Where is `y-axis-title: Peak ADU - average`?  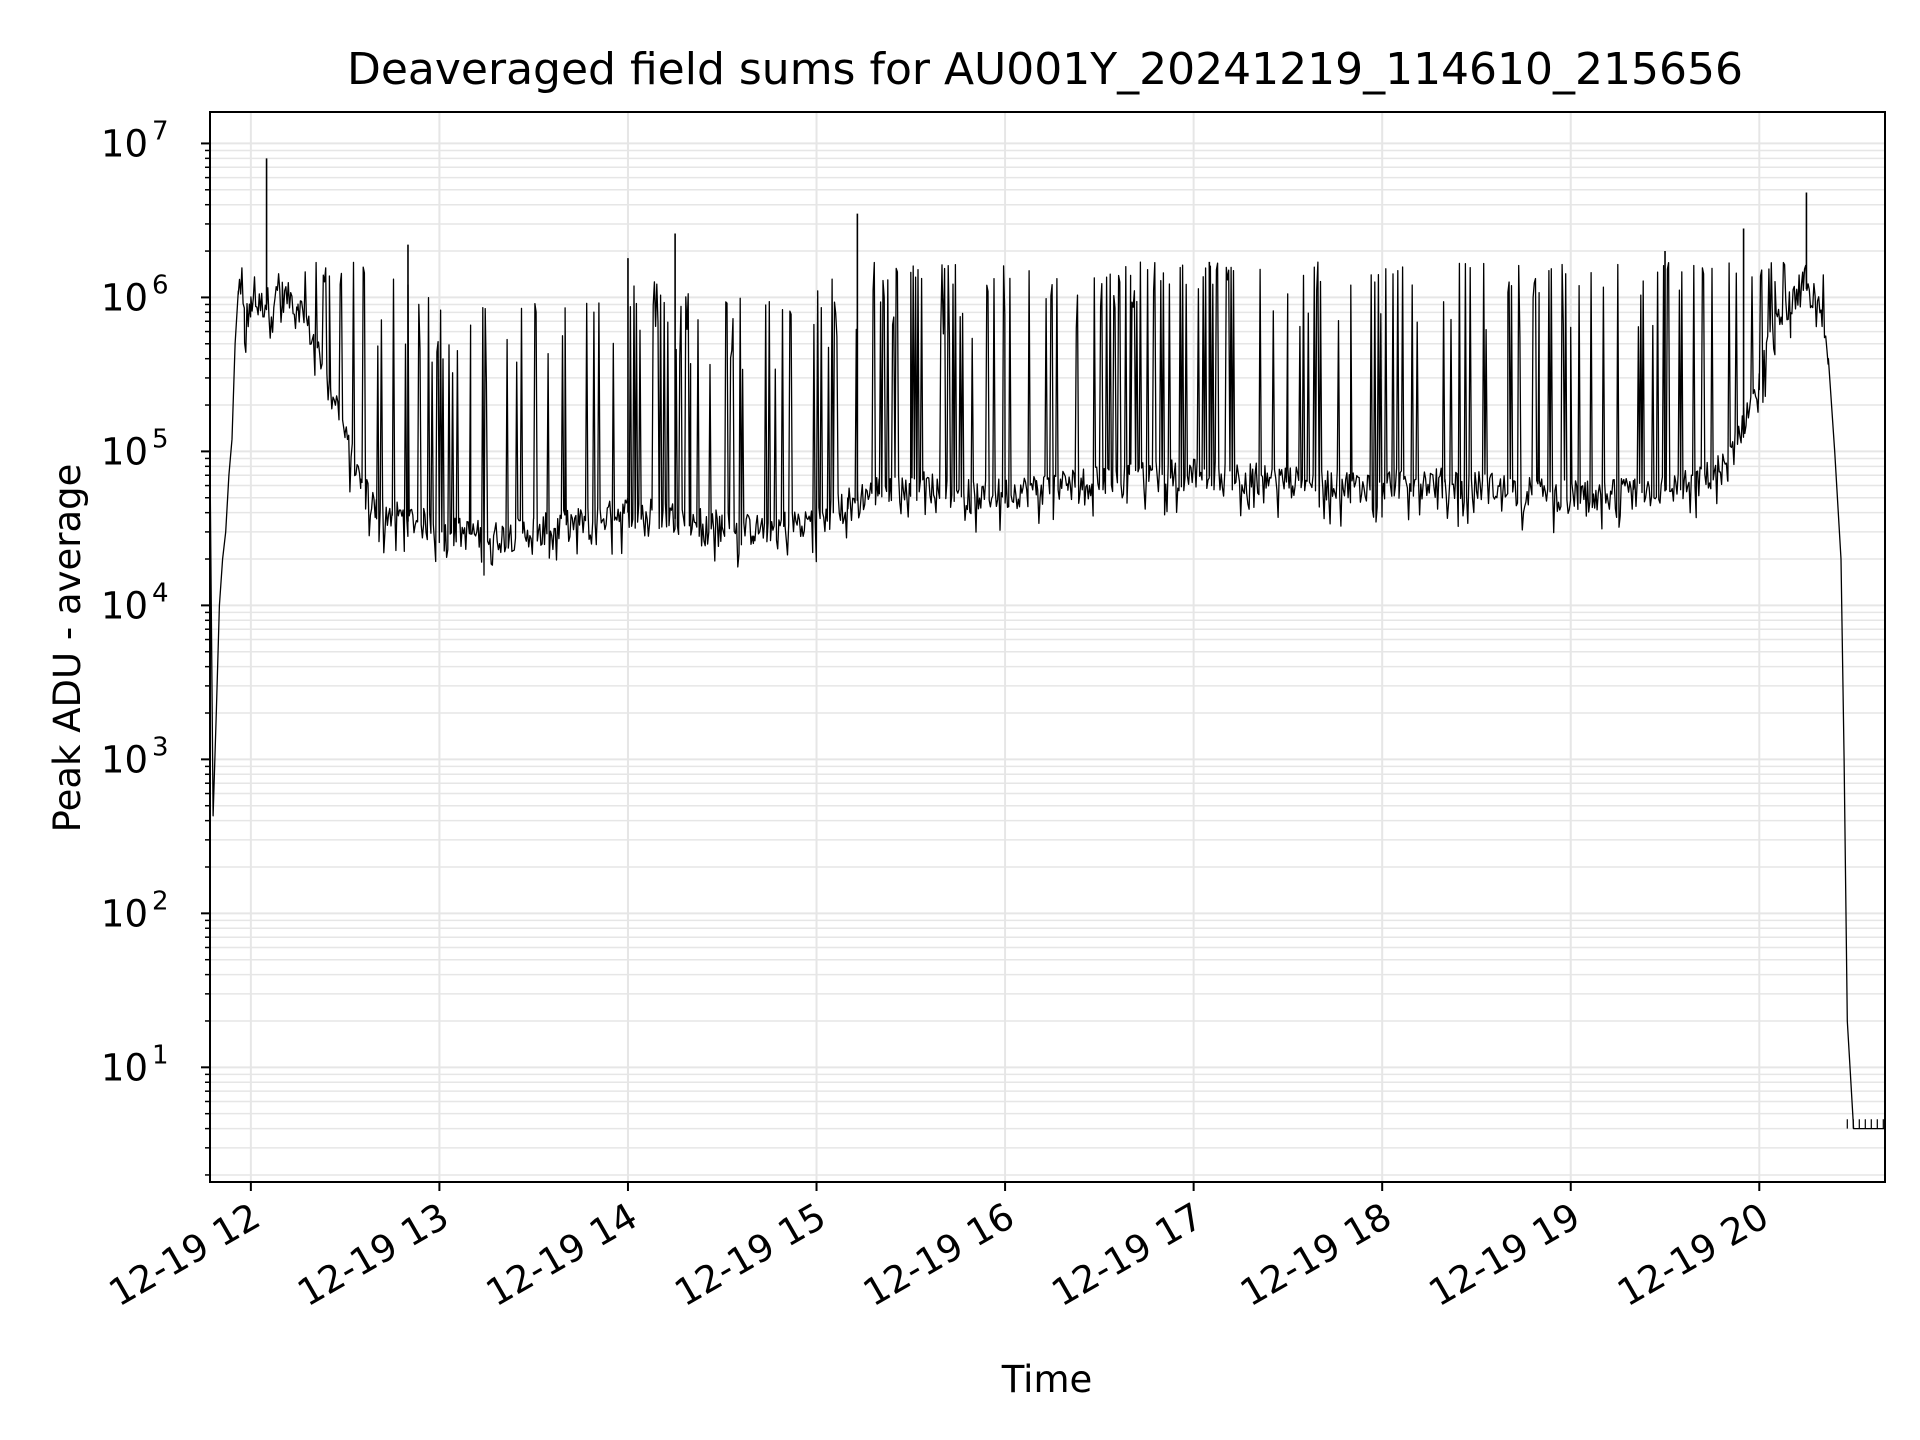
y-axis-title: Peak ADU - average is located at coordinates (67, 648).